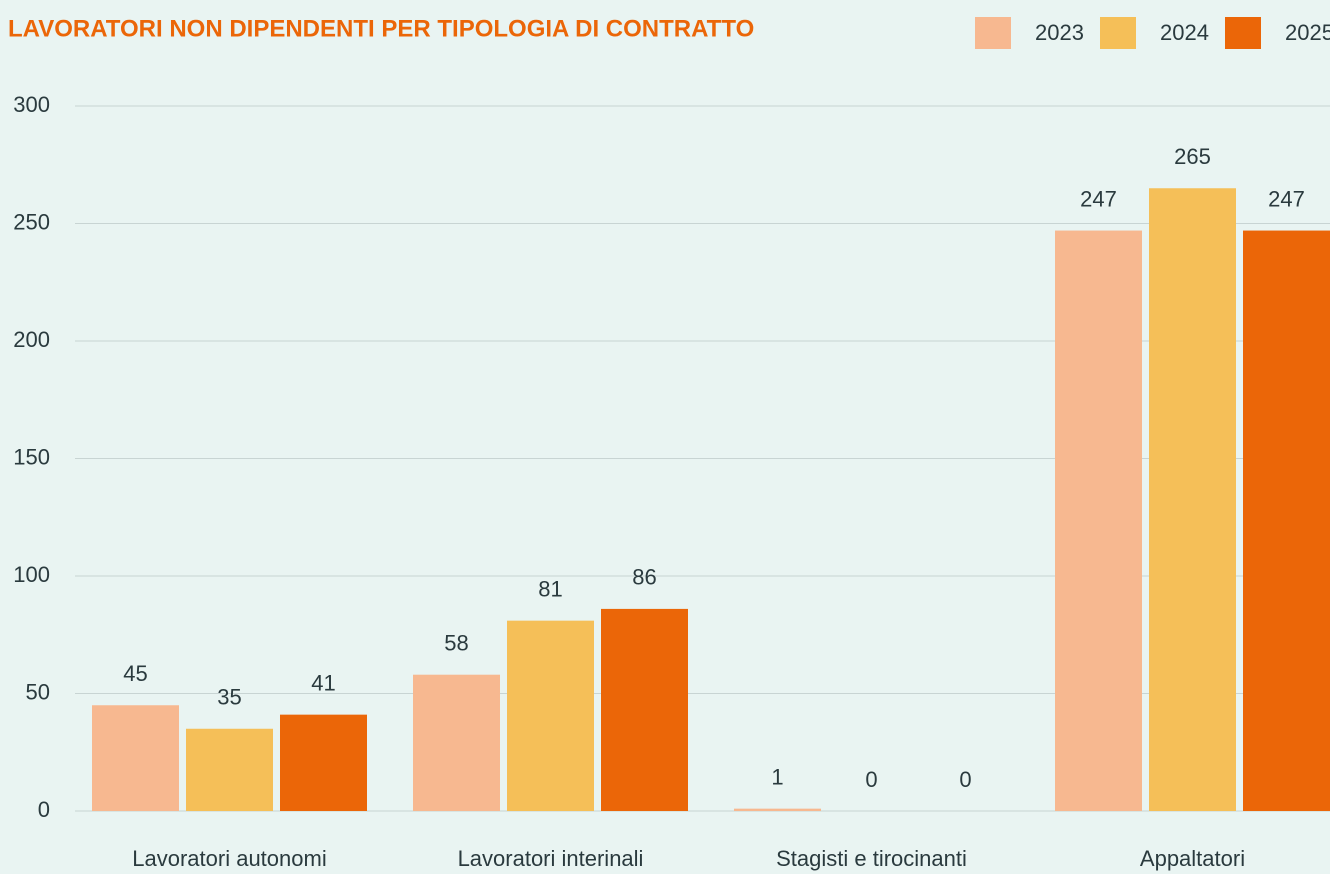 The height and width of the screenshot is (874, 1330). Describe the element at coordinates (31, 456) in the screenshot. I see `y-tick-label: 150` at that location.